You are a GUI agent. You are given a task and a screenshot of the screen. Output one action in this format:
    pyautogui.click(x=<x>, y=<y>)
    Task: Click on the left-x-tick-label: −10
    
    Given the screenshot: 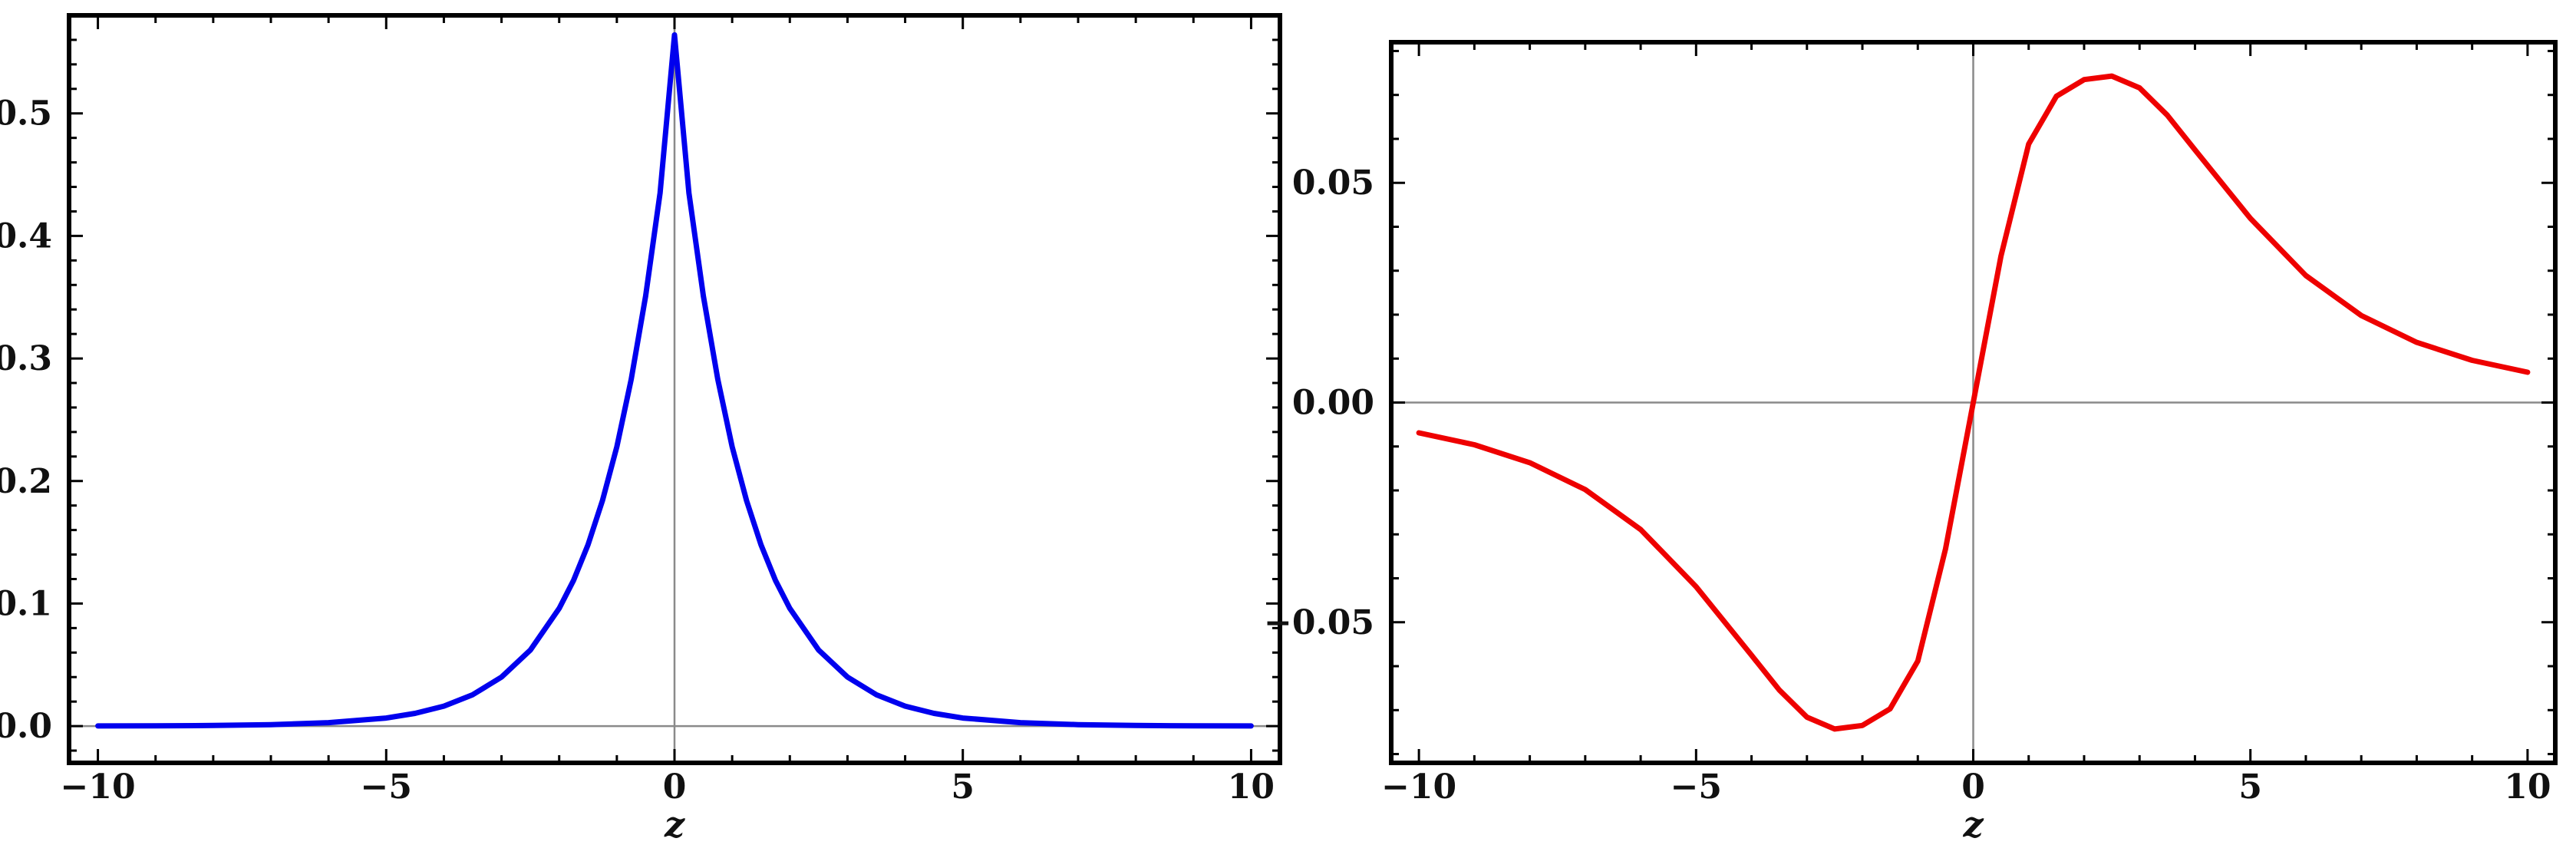 What is the action you would take?
    pyautogui.click(x=98, y=787)
    